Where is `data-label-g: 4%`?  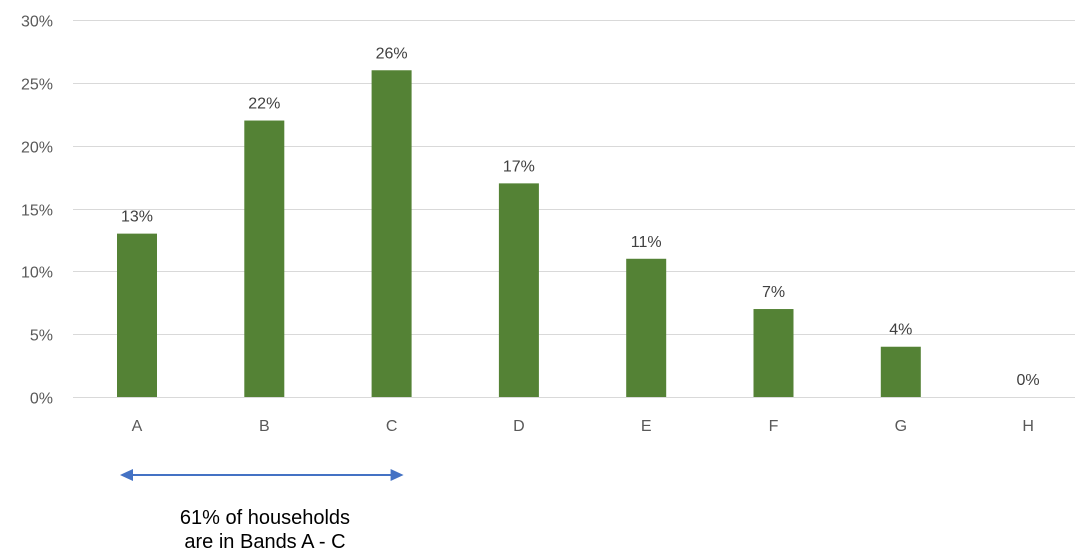 data-label-g: 4% is located at coordinates (900, 330).